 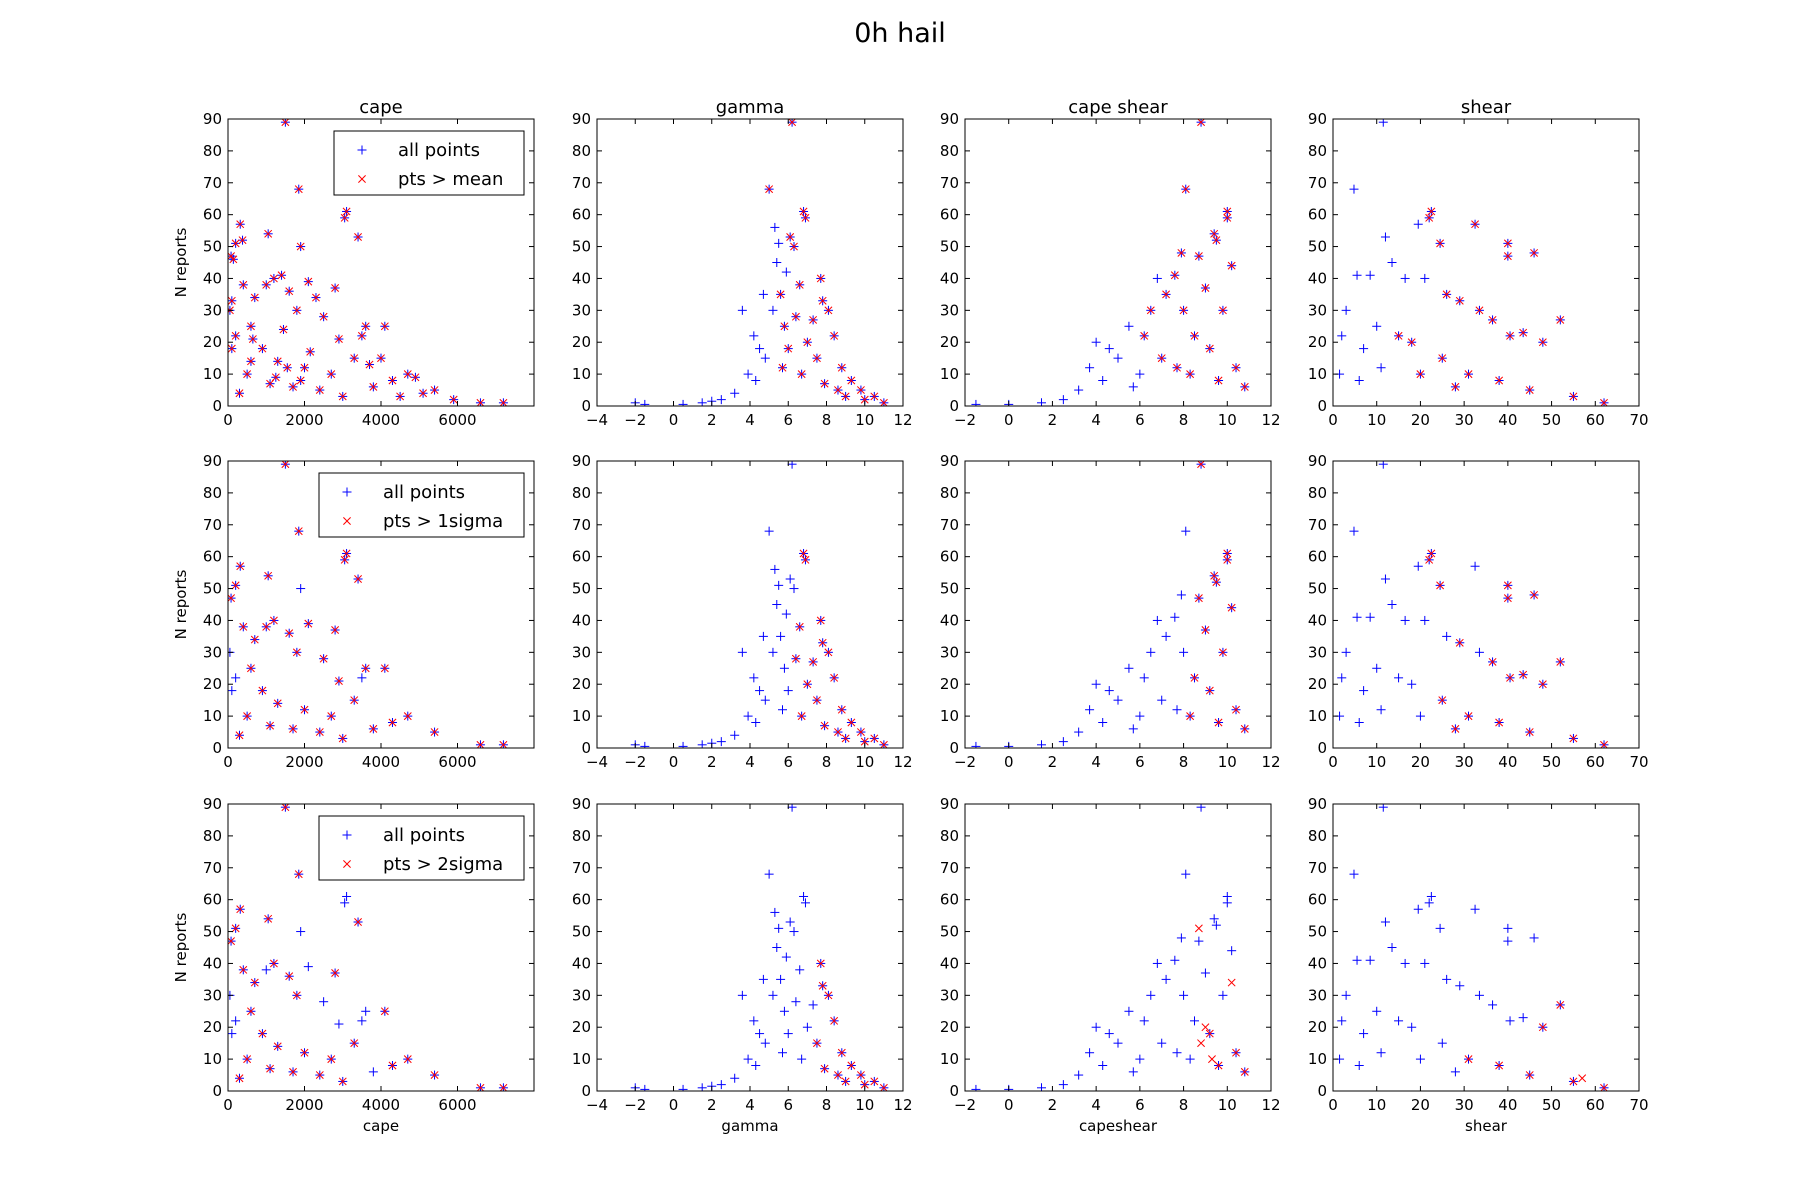 What do you see at coordinates (864, 1105) in the screenshot?
I see `x-tick-label: 10` at bounding box center [864, 1105].